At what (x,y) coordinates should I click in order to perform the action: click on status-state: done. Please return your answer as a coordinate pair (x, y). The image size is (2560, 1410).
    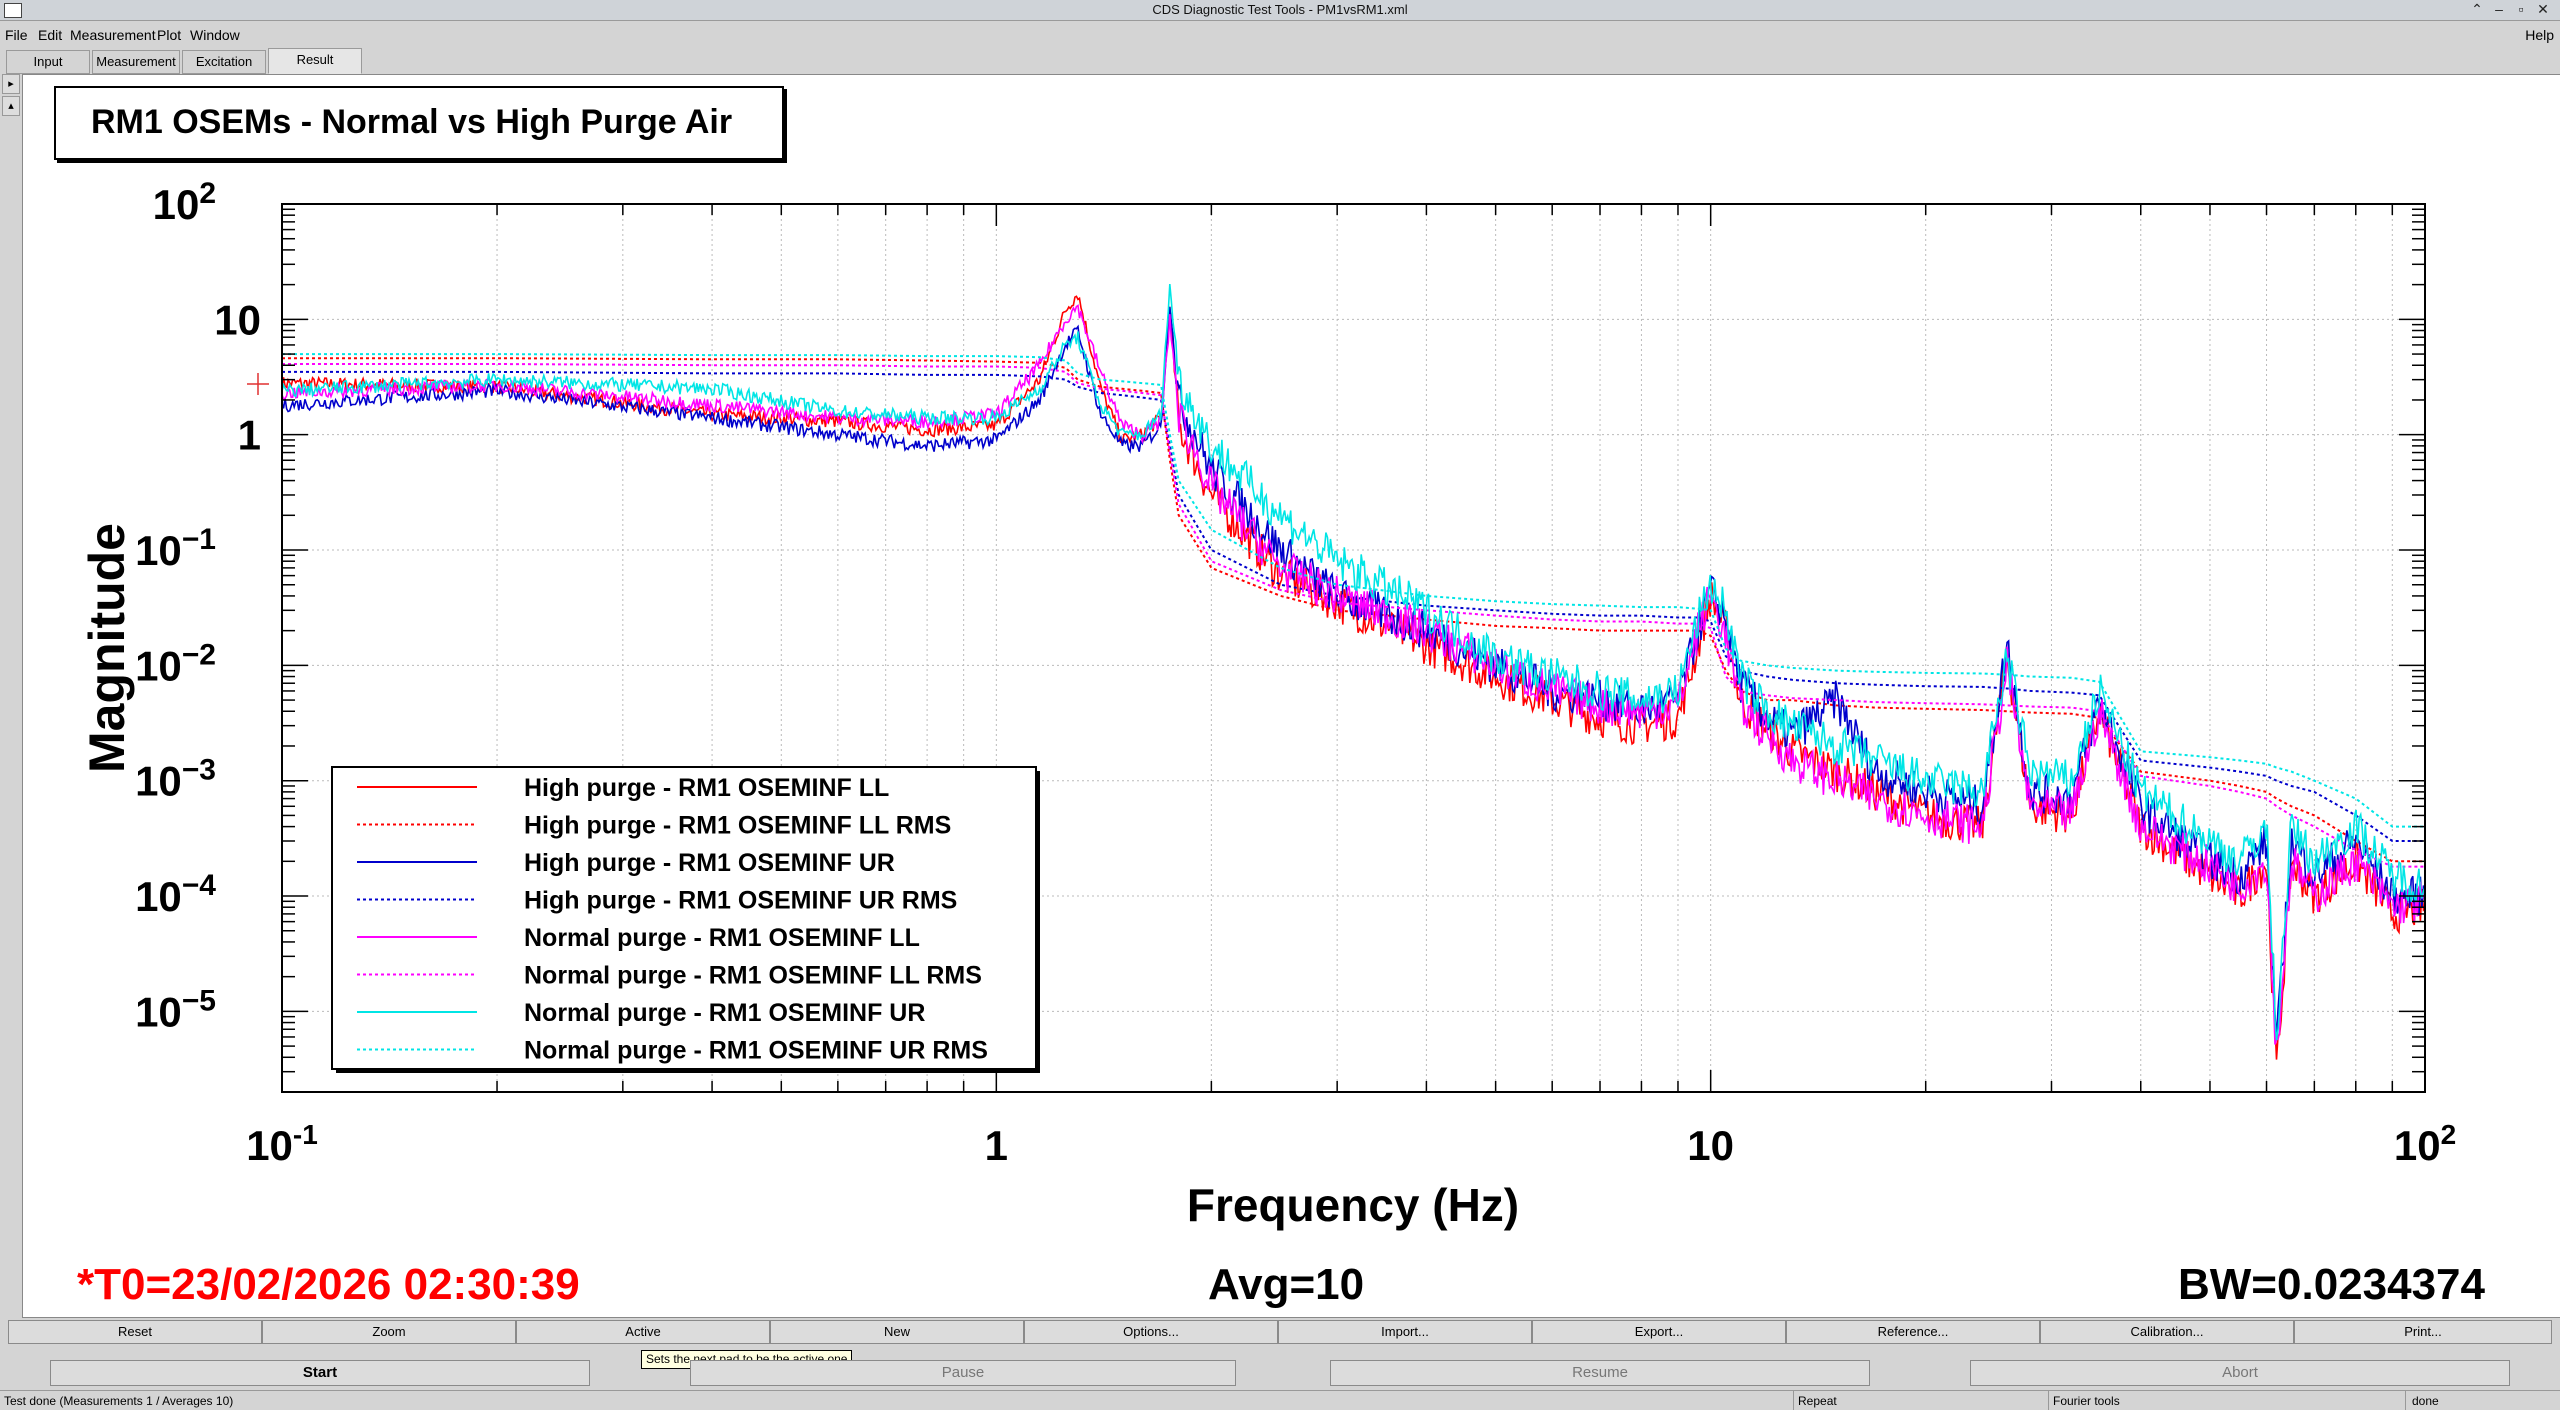
    Looking at the image, I should click on (2425, 1401).